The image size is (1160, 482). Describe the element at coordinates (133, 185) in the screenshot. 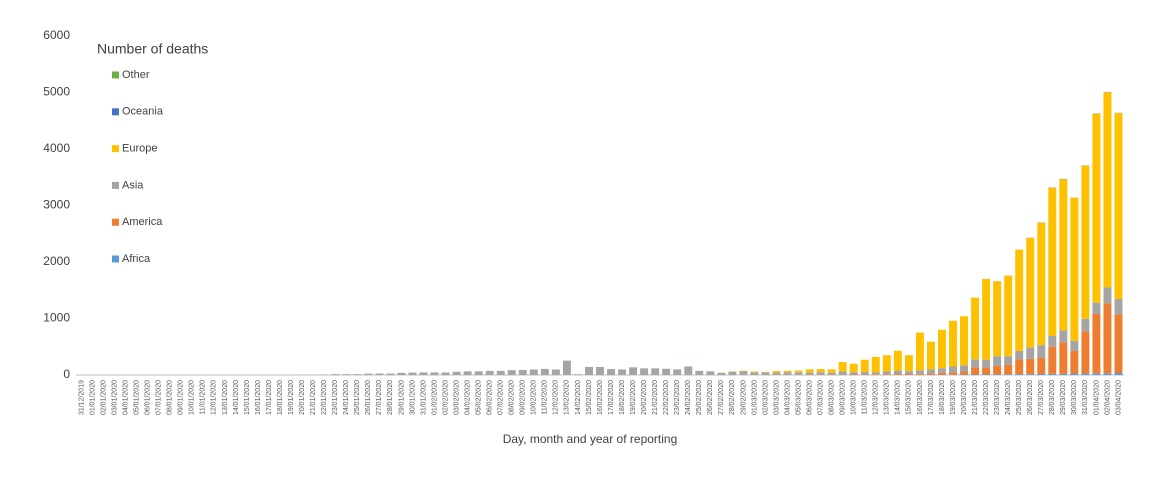

I see `legend-label: Asia` at that location.